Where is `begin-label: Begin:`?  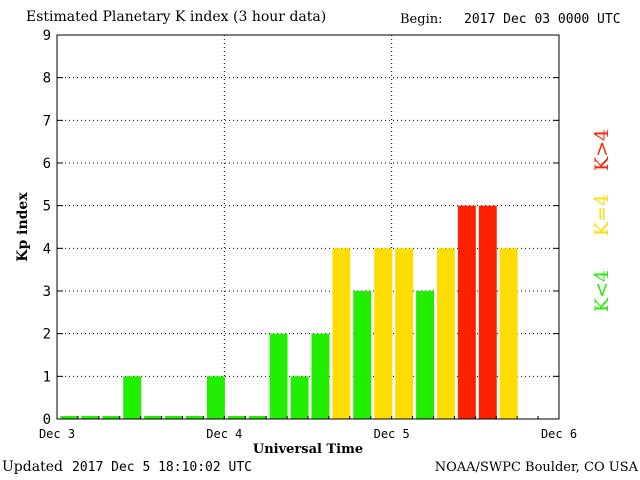 begin-label: Begin: is located at coordinates (421, 19).